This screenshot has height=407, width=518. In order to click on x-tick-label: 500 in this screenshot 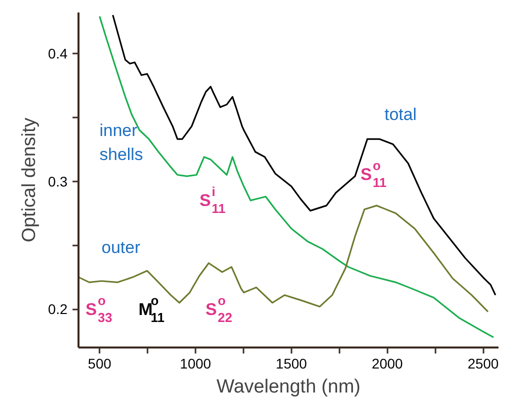, I will do `click(100, 364)`.